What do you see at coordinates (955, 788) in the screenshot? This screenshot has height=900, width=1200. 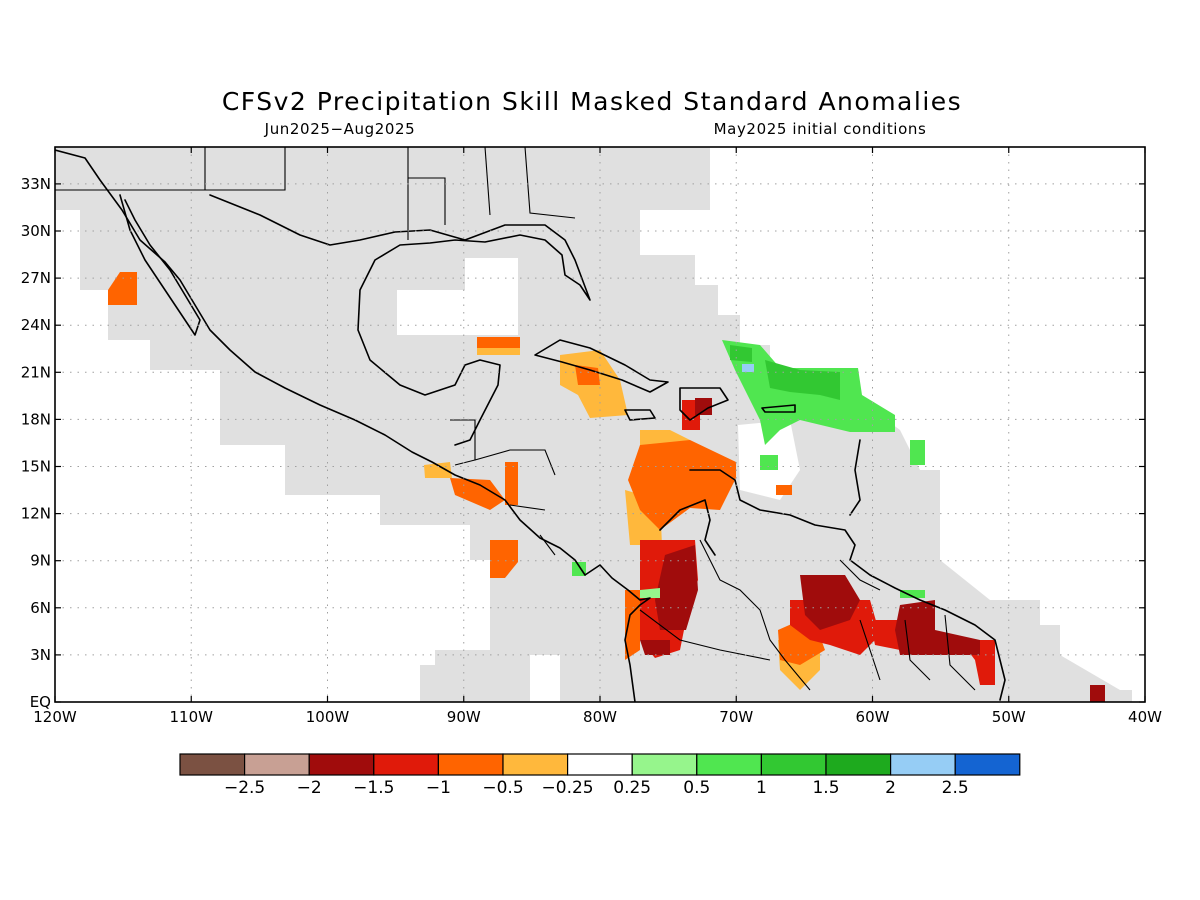 I see `colorbar-label: 2.5` at bounding box center [955, 788].